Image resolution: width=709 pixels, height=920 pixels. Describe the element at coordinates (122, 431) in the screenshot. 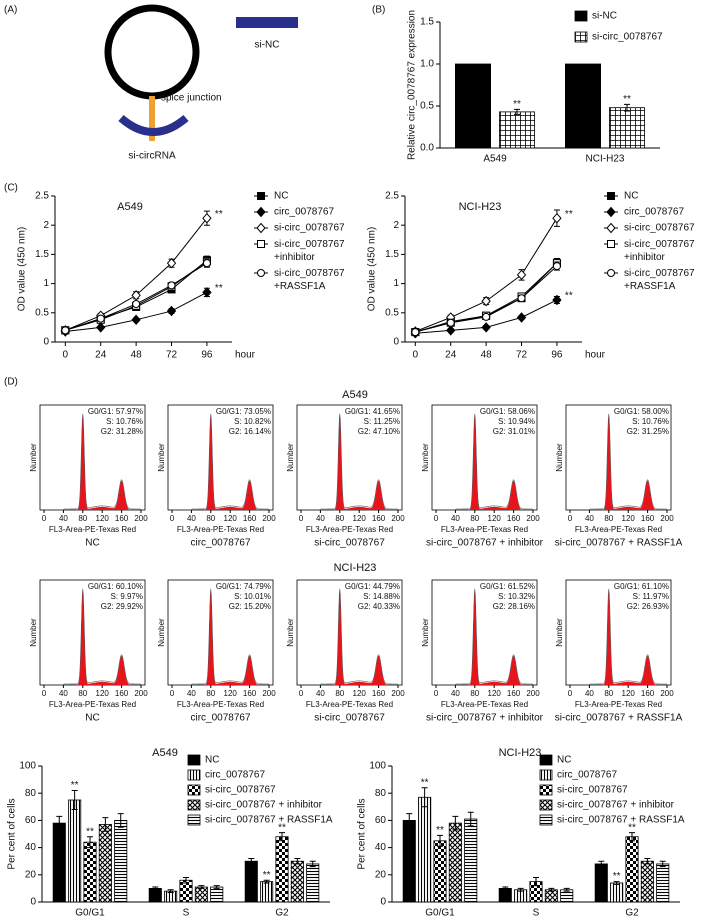

I see `phase-stat: G2: 31.28%` at that location.